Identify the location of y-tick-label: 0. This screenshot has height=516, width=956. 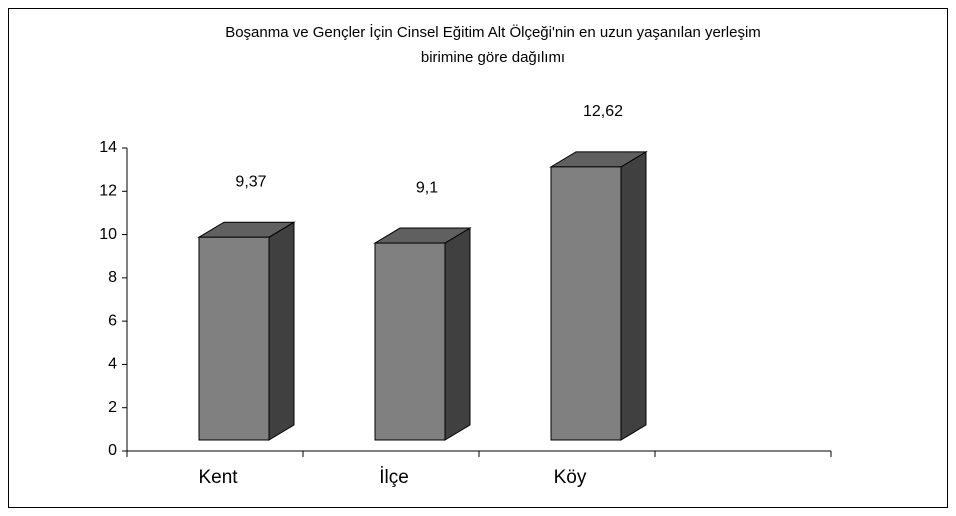
(112, 450).